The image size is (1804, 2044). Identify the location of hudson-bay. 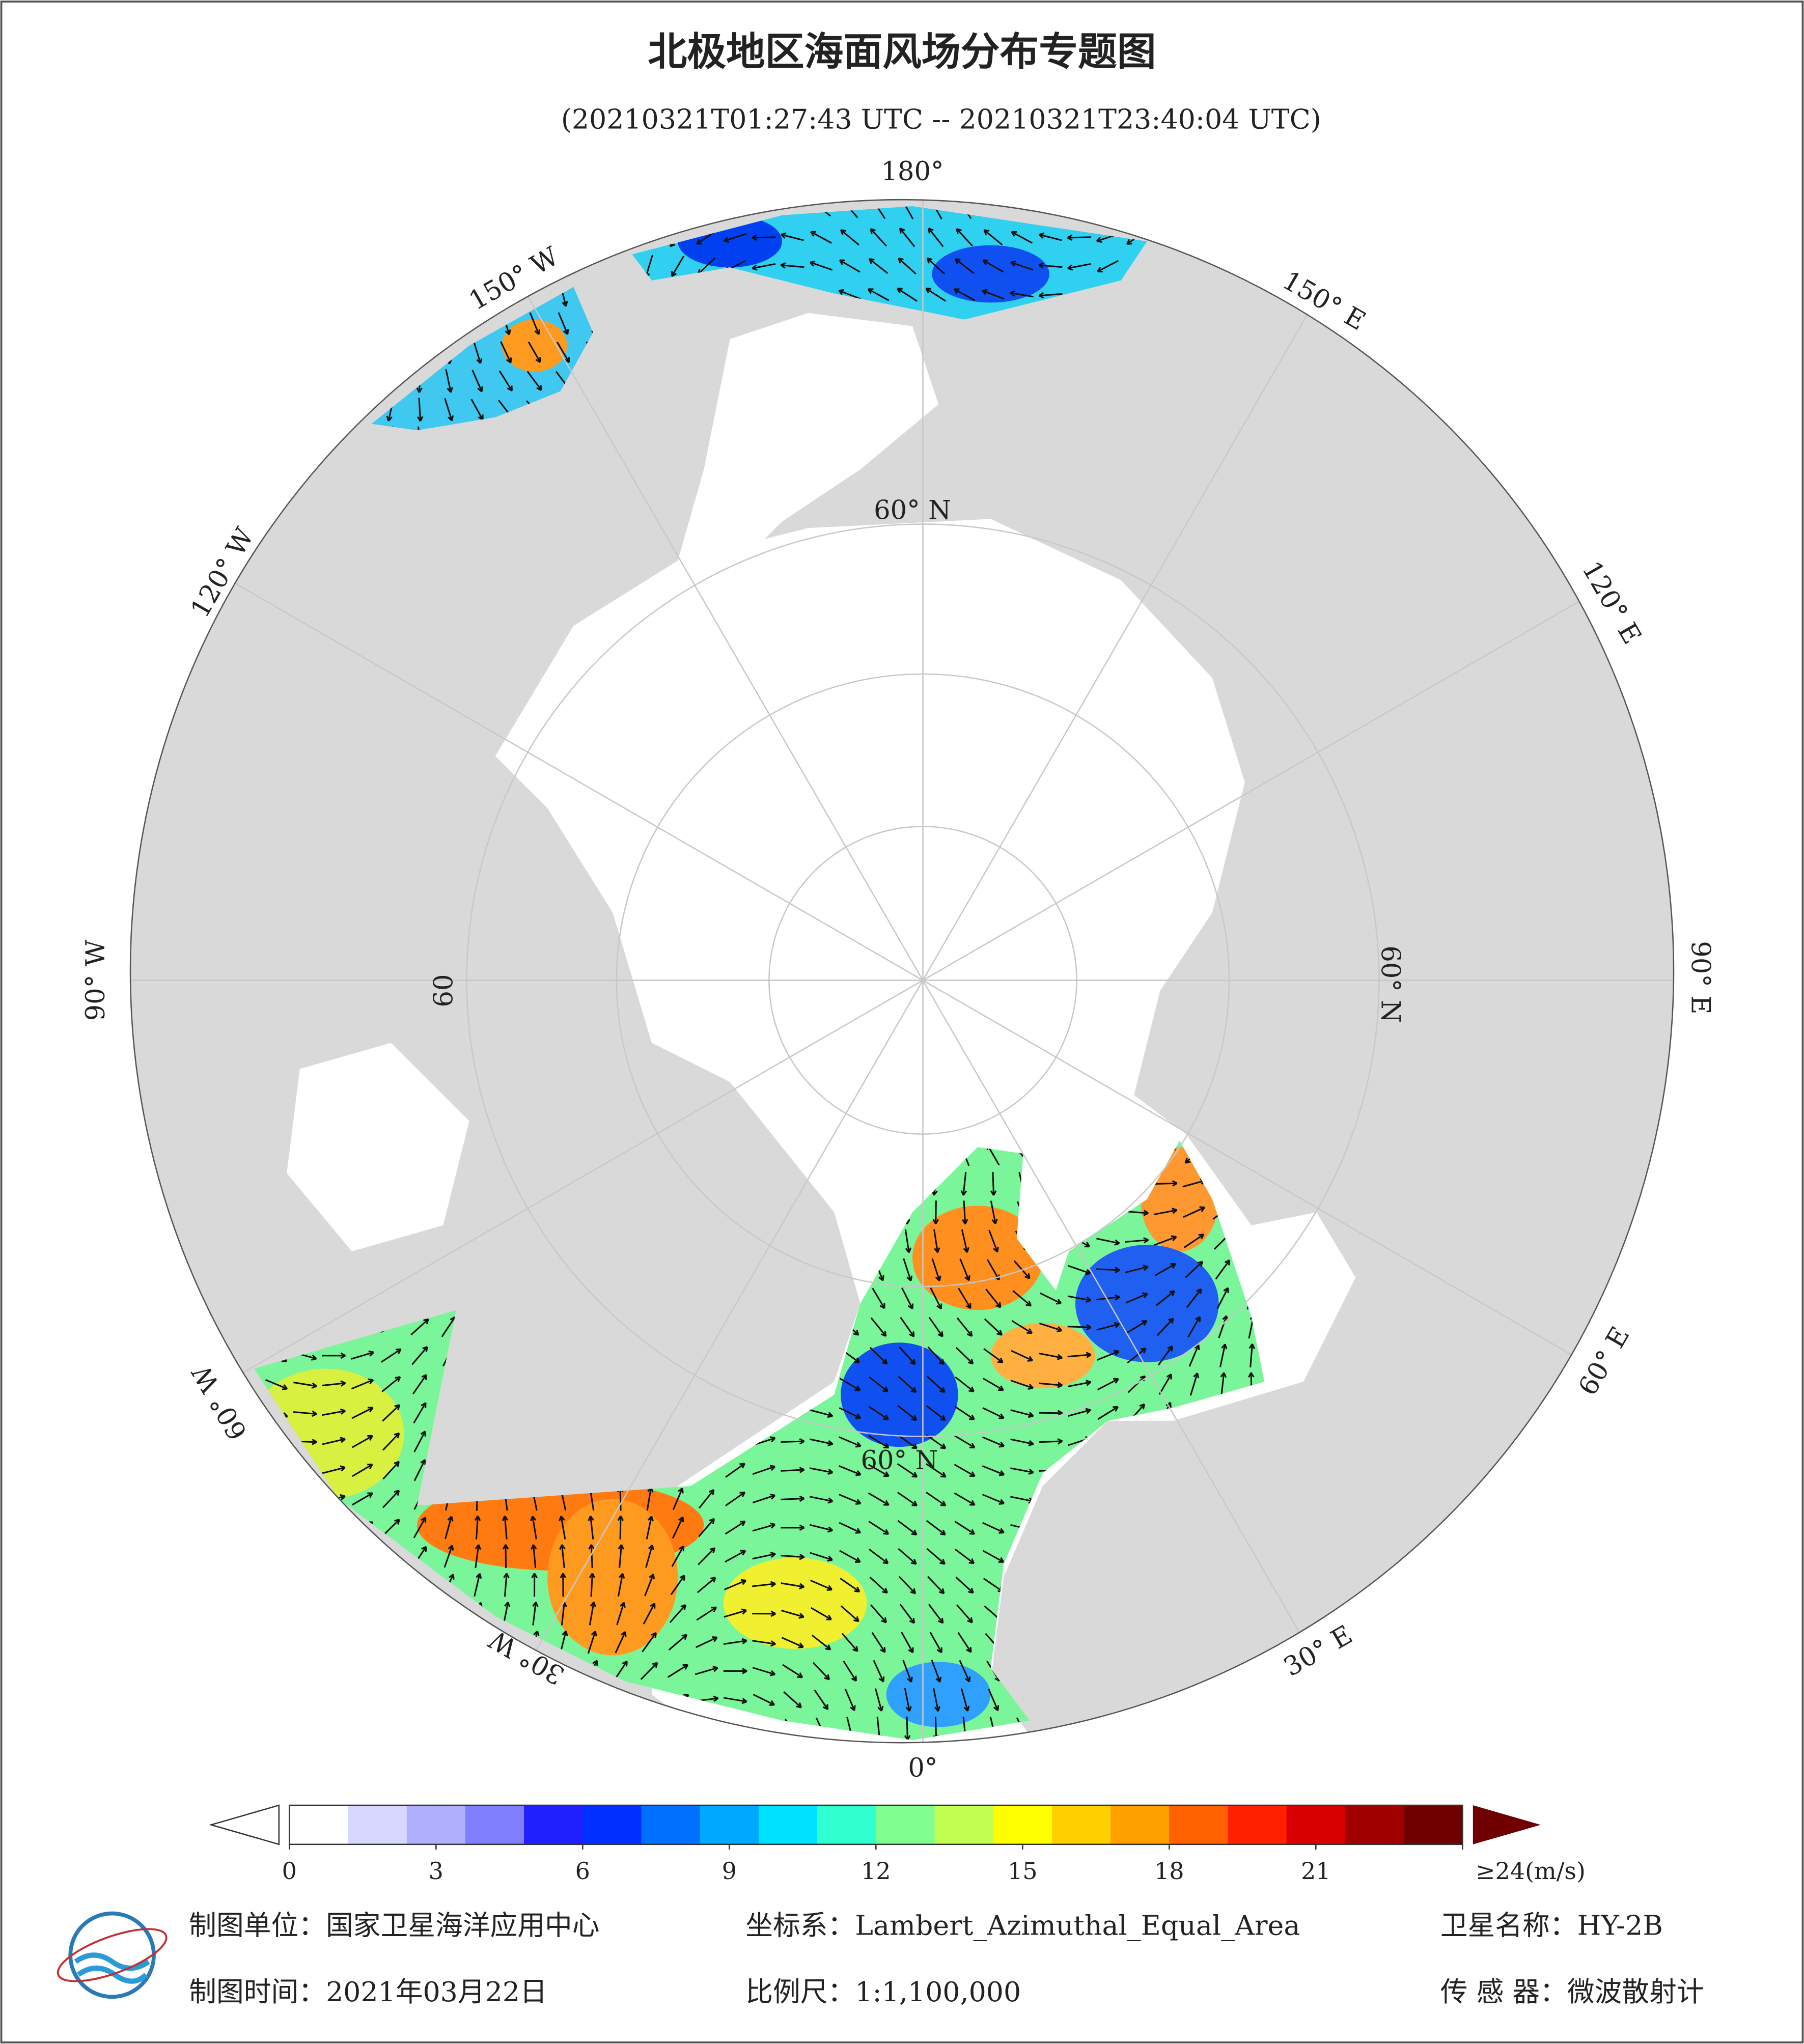
(378, 1147).